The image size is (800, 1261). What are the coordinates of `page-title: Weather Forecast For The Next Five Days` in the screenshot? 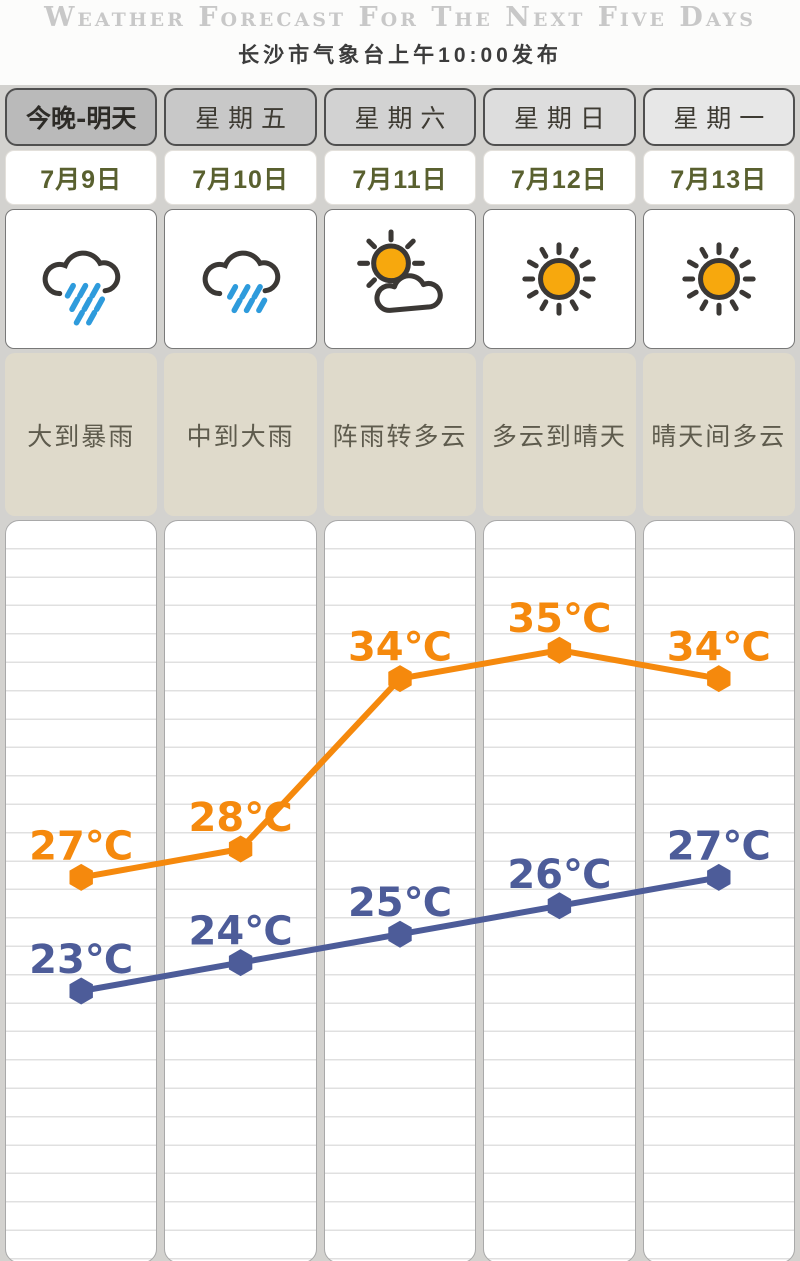 It's located at (400, 17).